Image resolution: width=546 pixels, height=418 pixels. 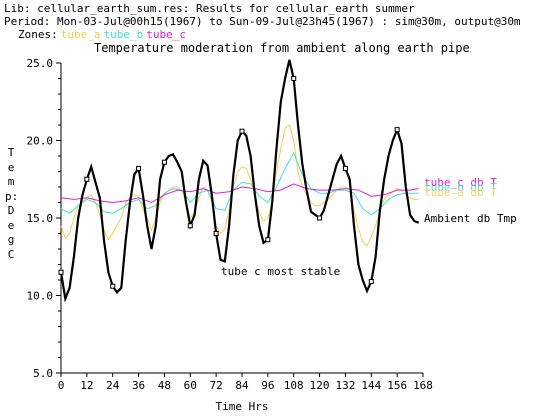 What do you see at coordinates (460, 182) in the screenshot?
I see `tube-c-series-label: tube_c db T` at bounding box center [460, 182].